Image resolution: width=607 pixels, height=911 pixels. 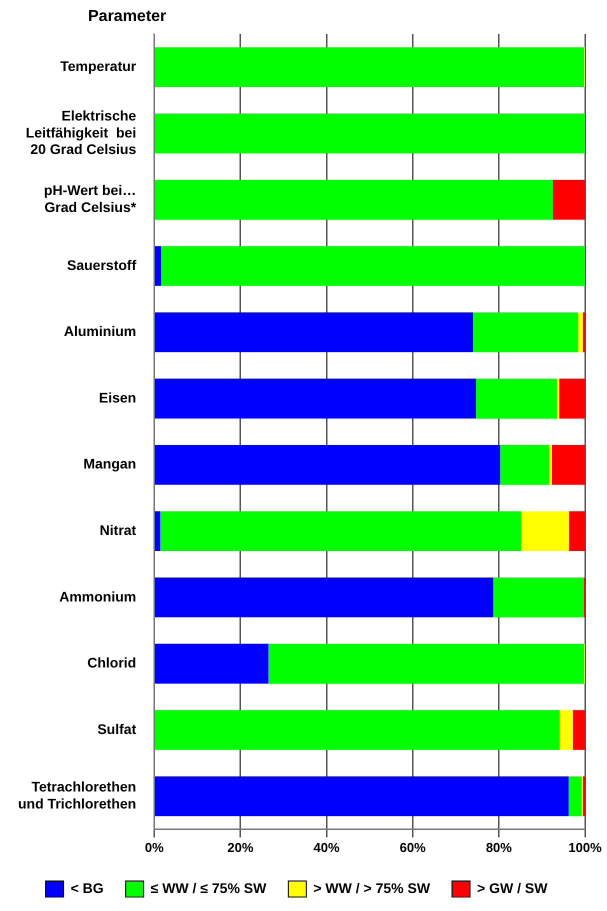 What do you see at coordinates (127, 17) in the screenshot?
I see `y-axis-title: Parameter` at bounding box center [127, 17].